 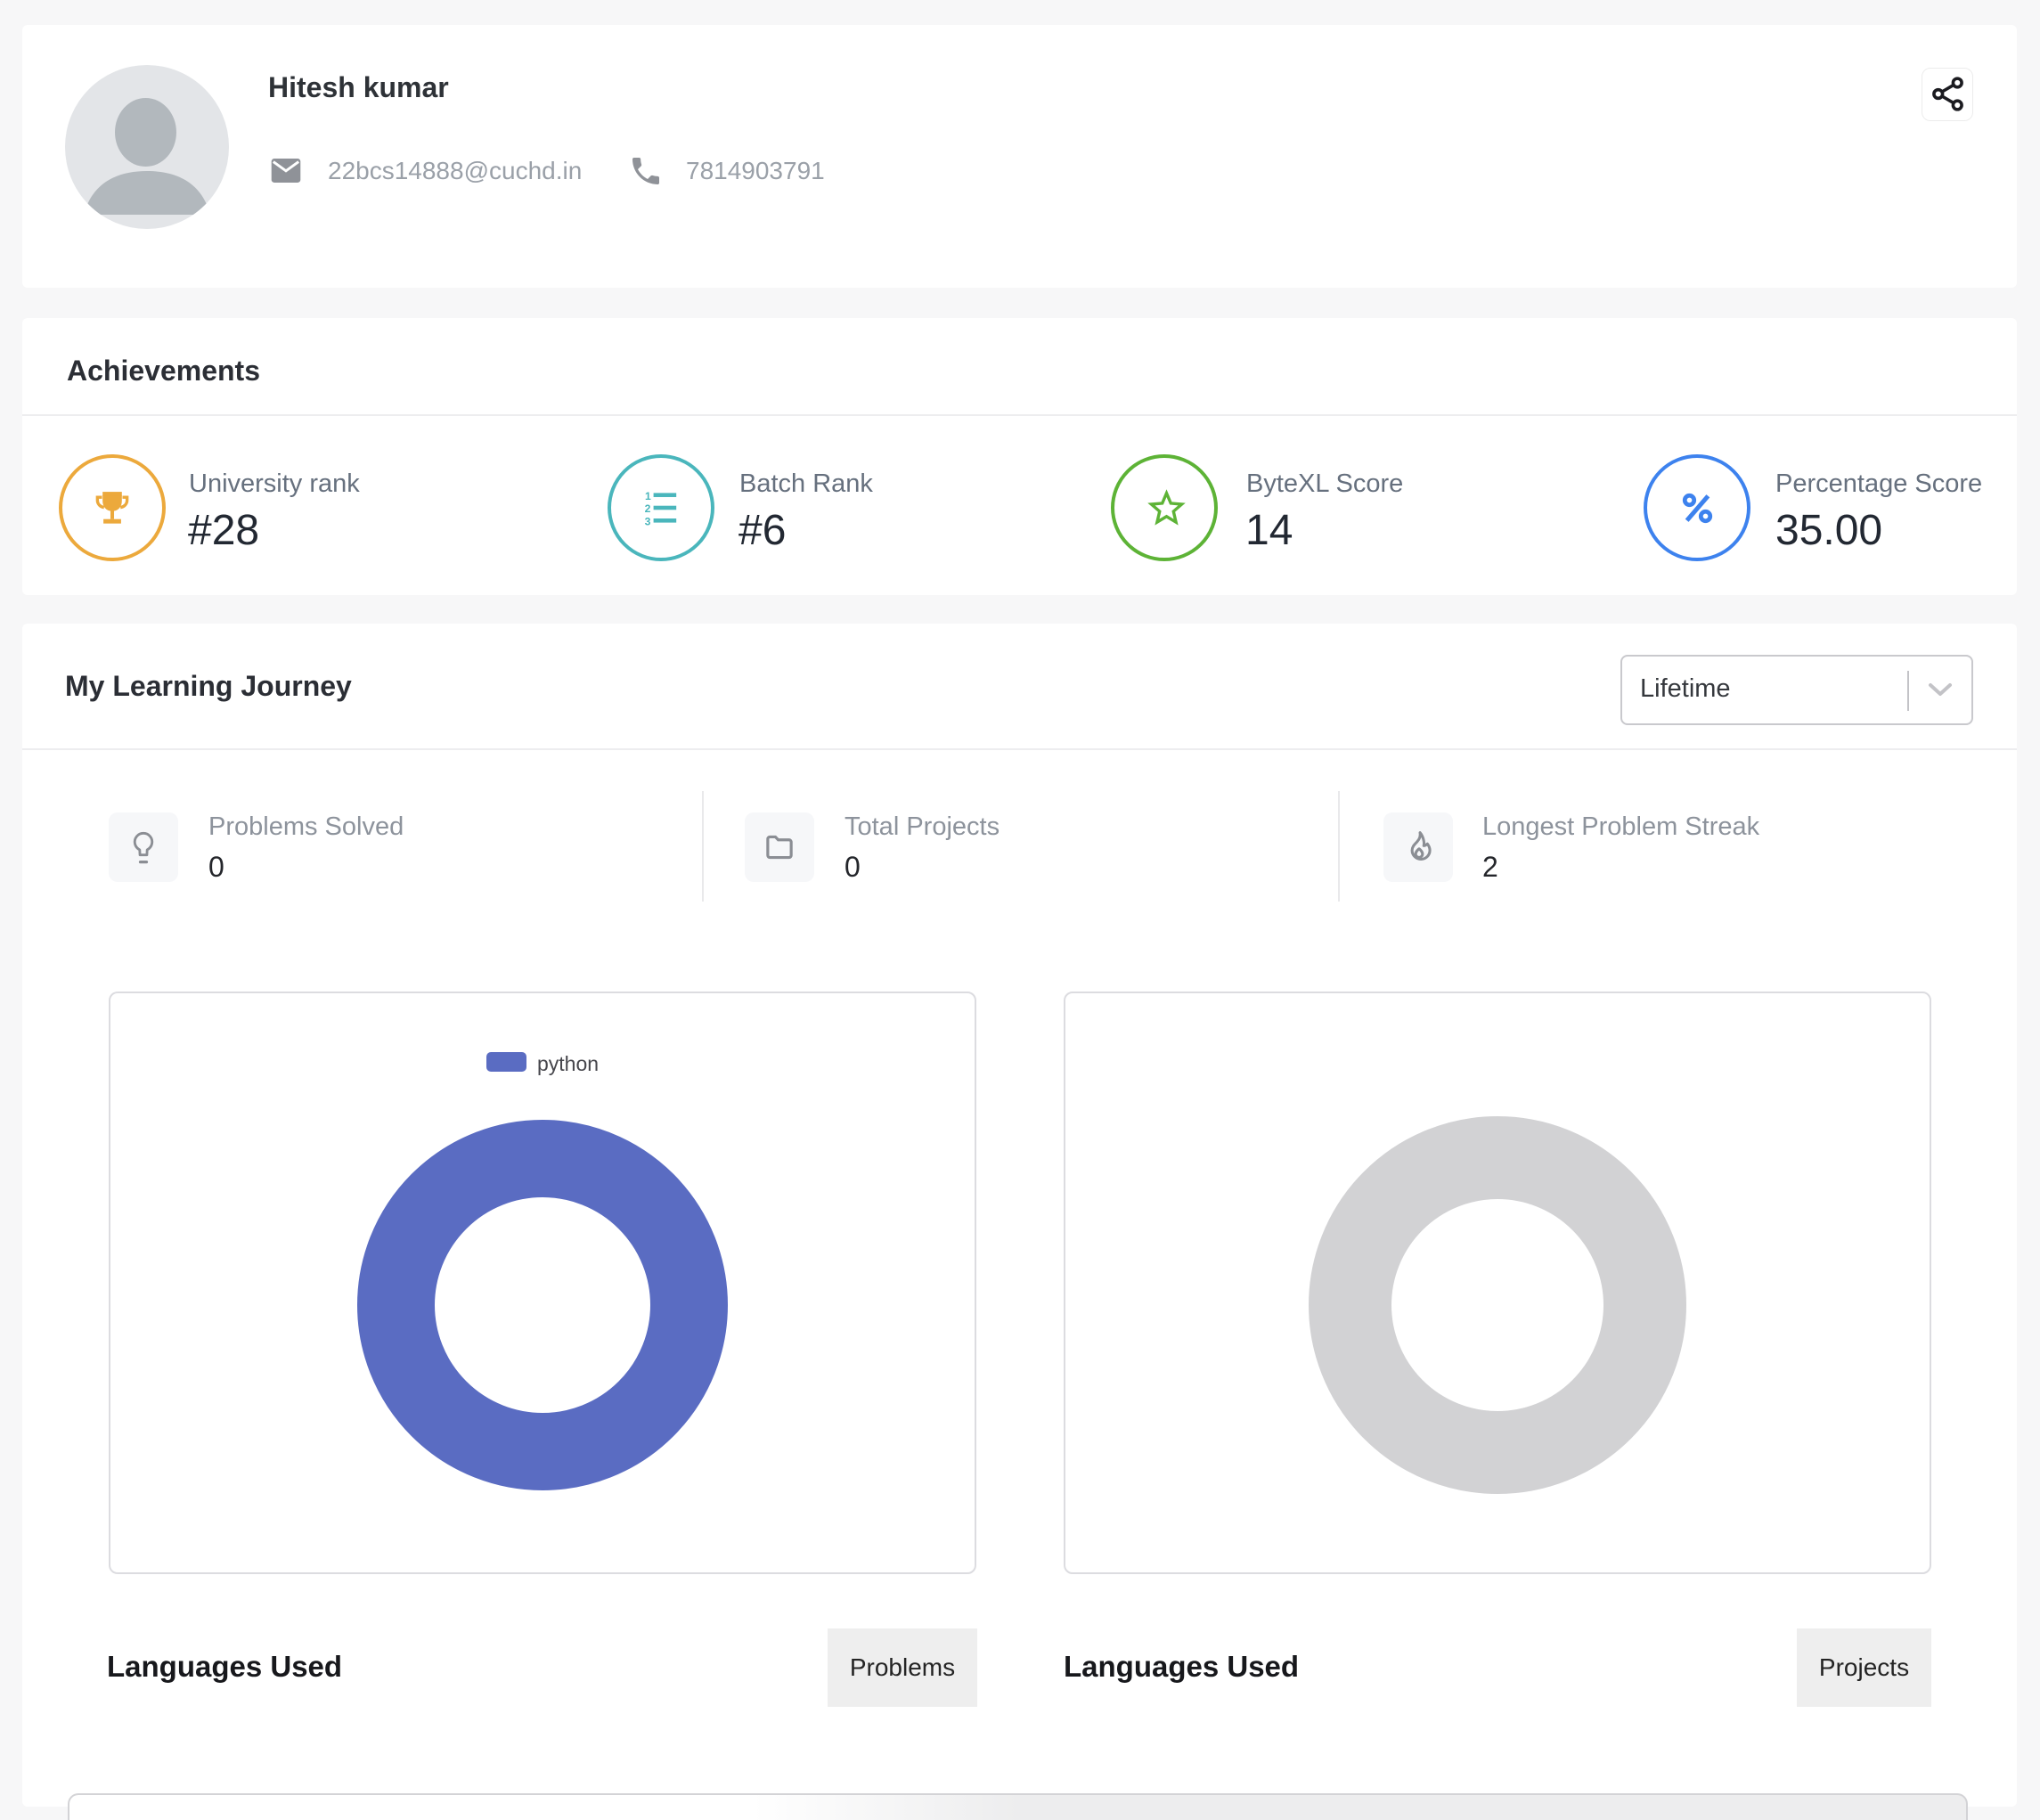 I want to click on svg-text: 2, so click(x=648, y=508).